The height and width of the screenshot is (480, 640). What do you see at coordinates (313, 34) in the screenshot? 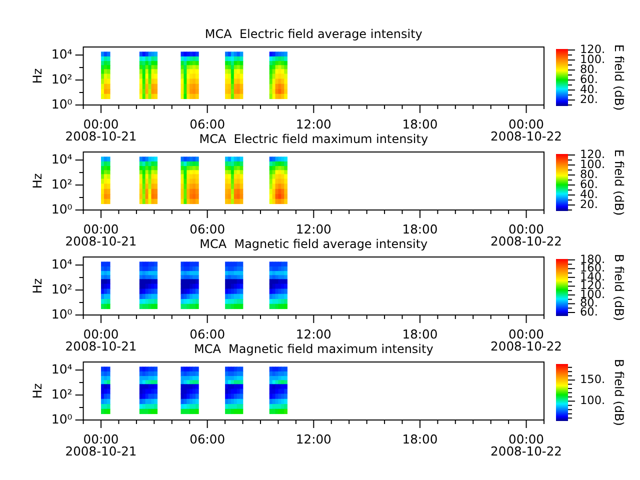
I see `chart-title: MCA Electric field average intensity` at bounding box center [313, 34].